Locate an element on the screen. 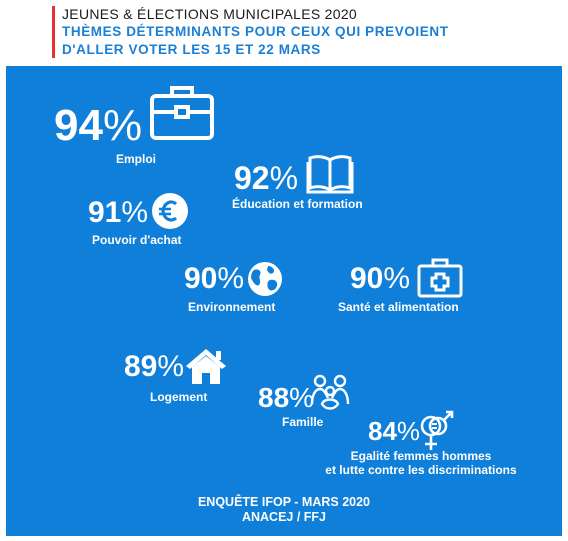 The width and height of the screenshot is (568, 541). header-subtitle-line2: D'ALLER VOTER LES 15 ET 22 MARS is located at coordinates (191, 49).